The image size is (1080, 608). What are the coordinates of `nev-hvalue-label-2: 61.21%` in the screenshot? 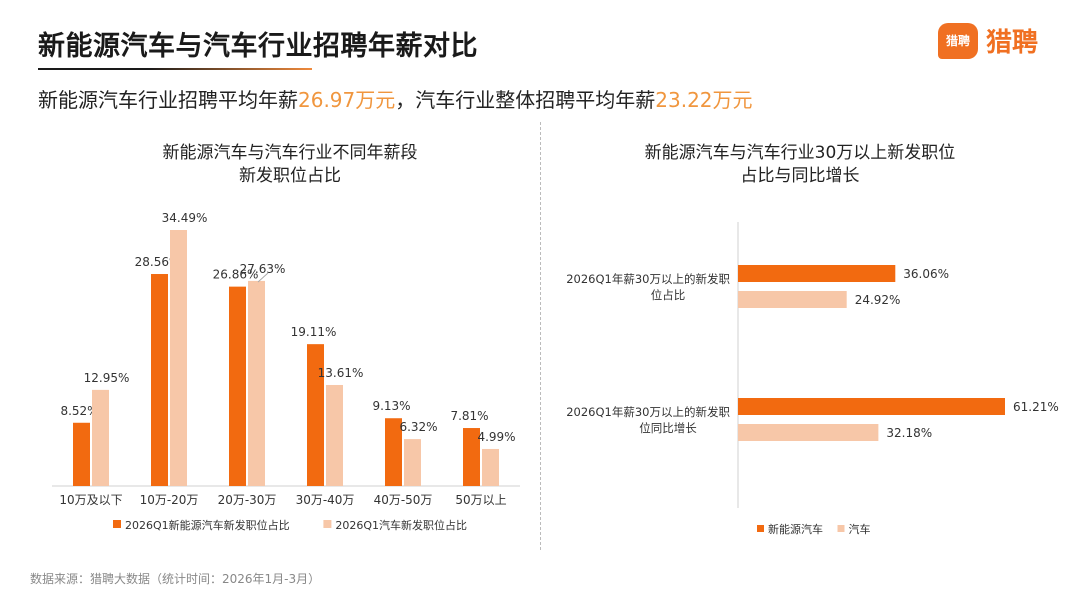 It's located at (1036, 407).